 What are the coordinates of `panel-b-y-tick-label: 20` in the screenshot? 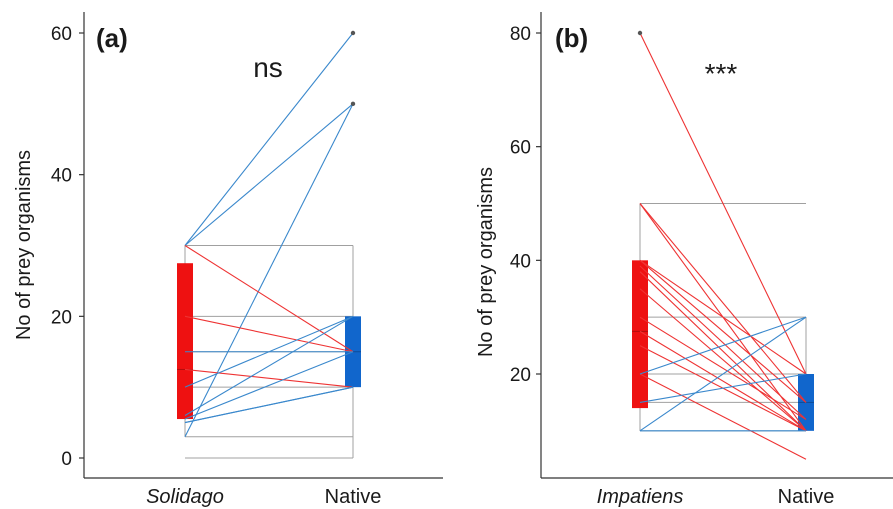 It's located at (520, 375).